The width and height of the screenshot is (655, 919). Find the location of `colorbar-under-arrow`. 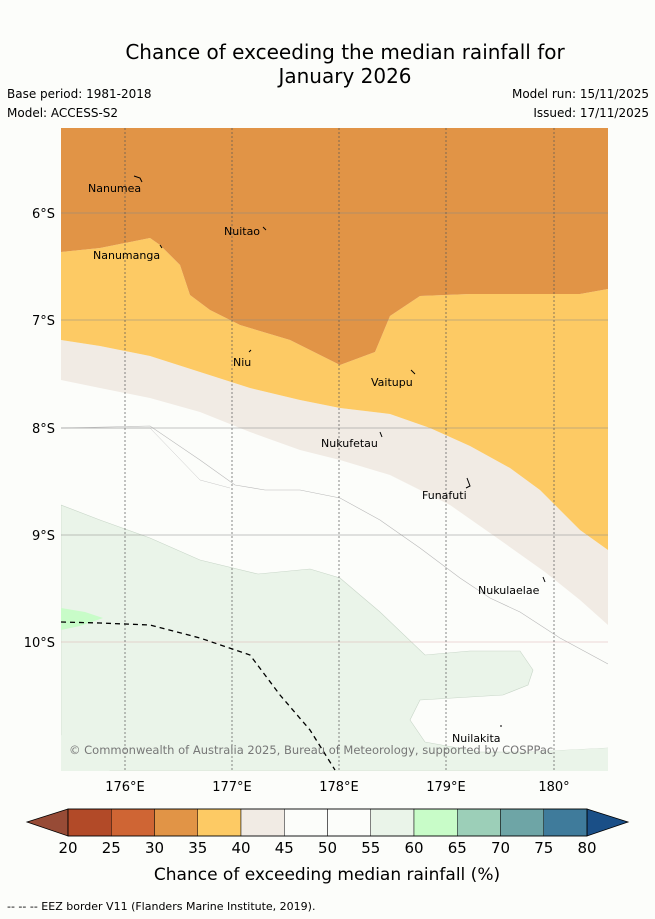

colorbar-under-arrow is located at coordinates (47, 822).